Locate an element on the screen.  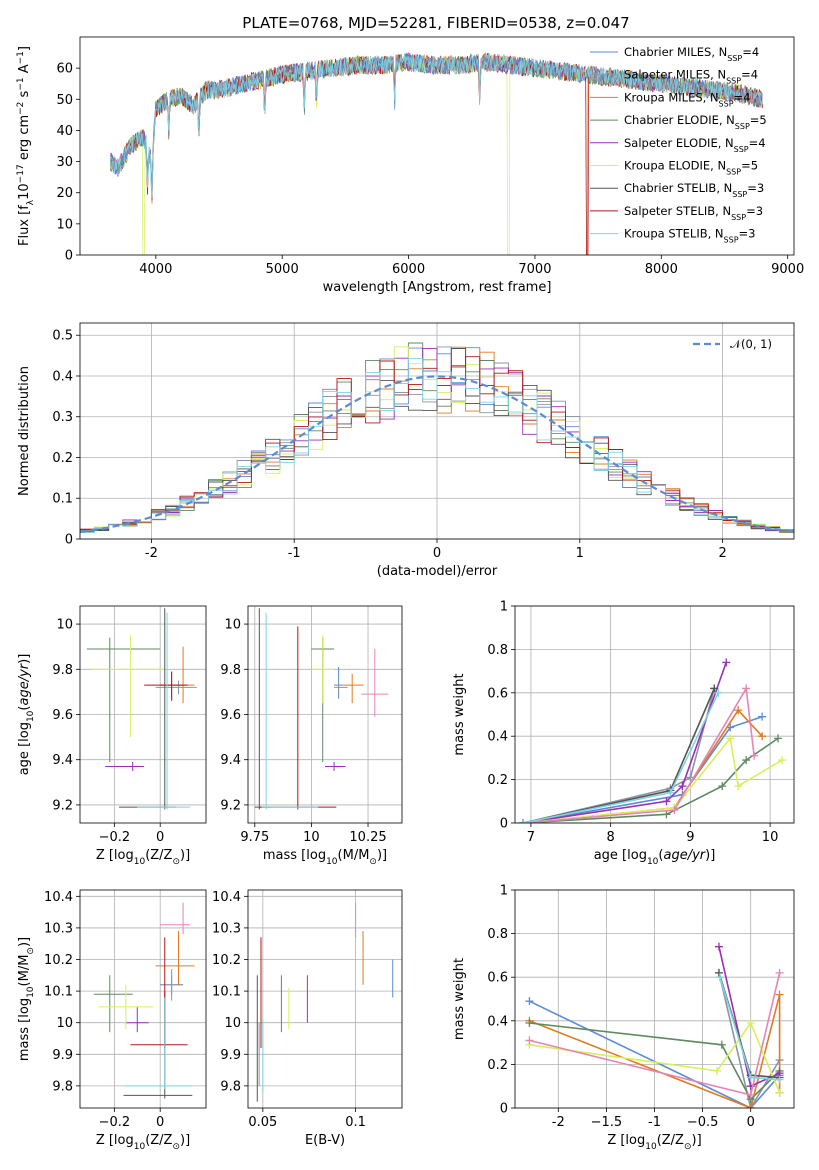
legend-entry: Salpeter STELIB, NSSP=3 is located at coordinates (693, 213).